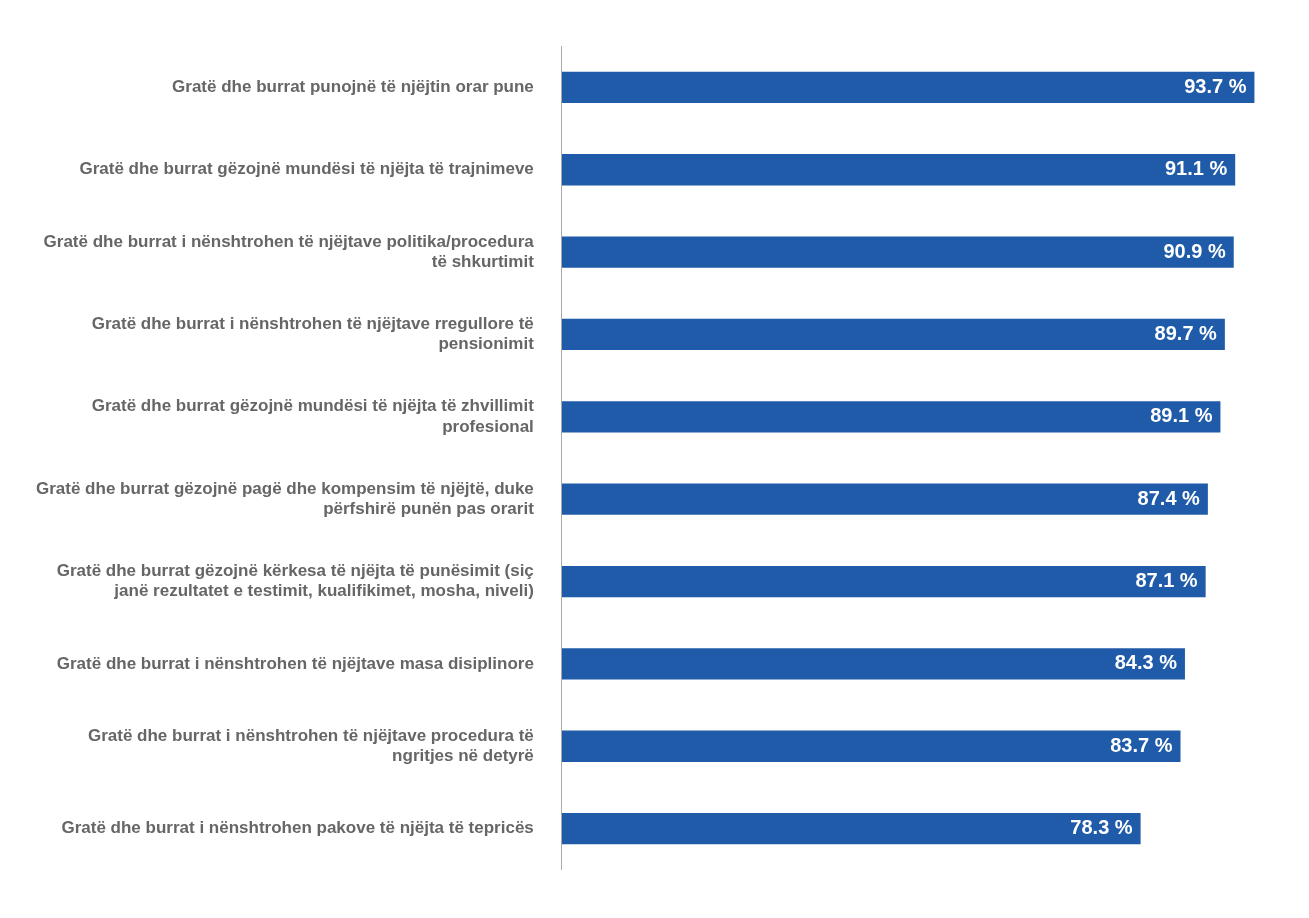 This screenshot has width=1309, height=918. What do you see at coordinates (313, 416) in the screenshot?
I see `y-tick-label: Gratë dhe burrat gëzojnë mundësi të njëjta të zhvillimit profesional` at bounding box center [313, 416].